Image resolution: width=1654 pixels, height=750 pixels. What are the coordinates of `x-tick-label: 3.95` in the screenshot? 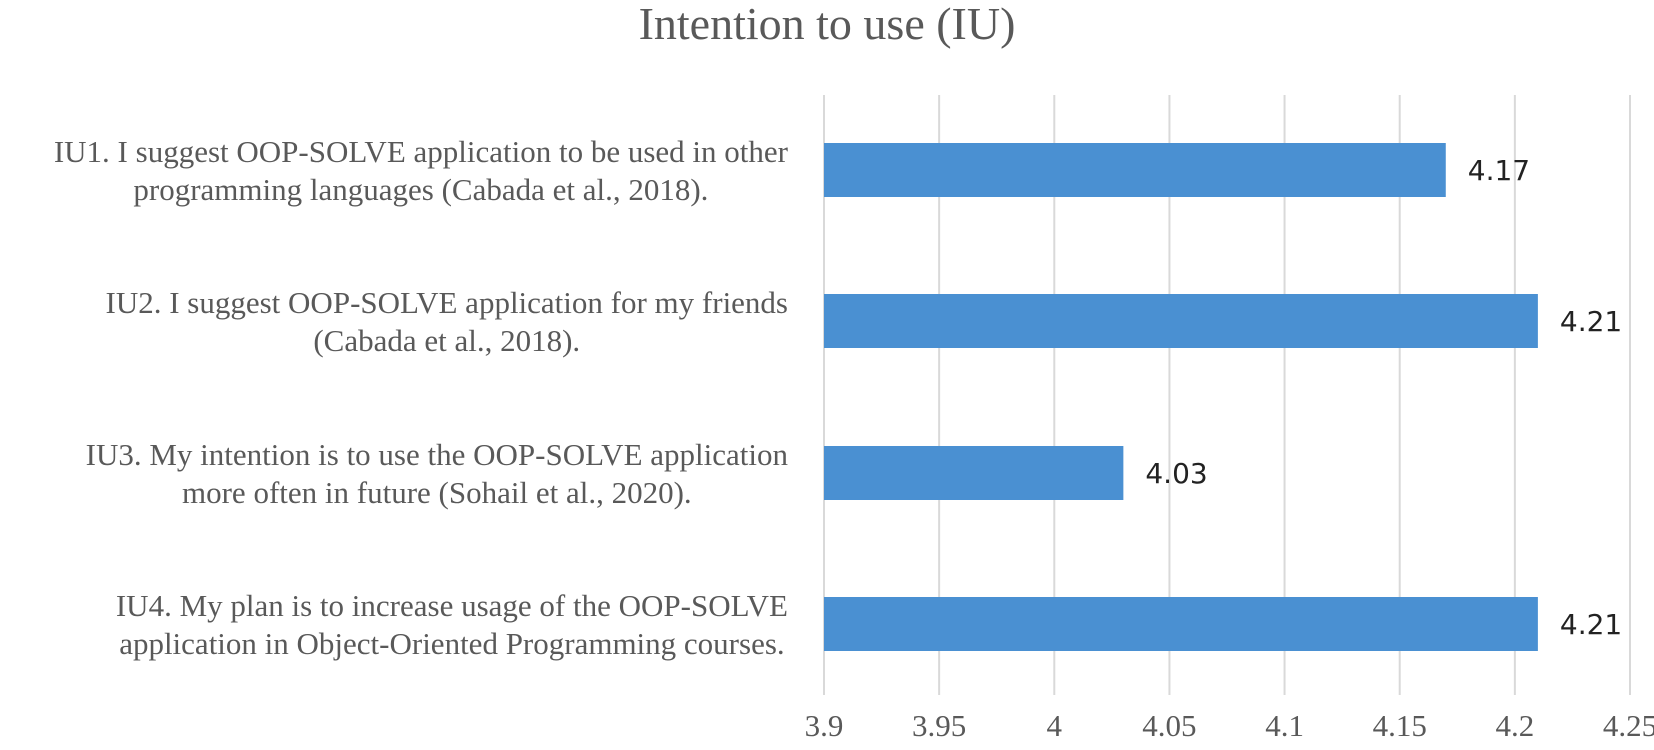 It's located at (939, 725).